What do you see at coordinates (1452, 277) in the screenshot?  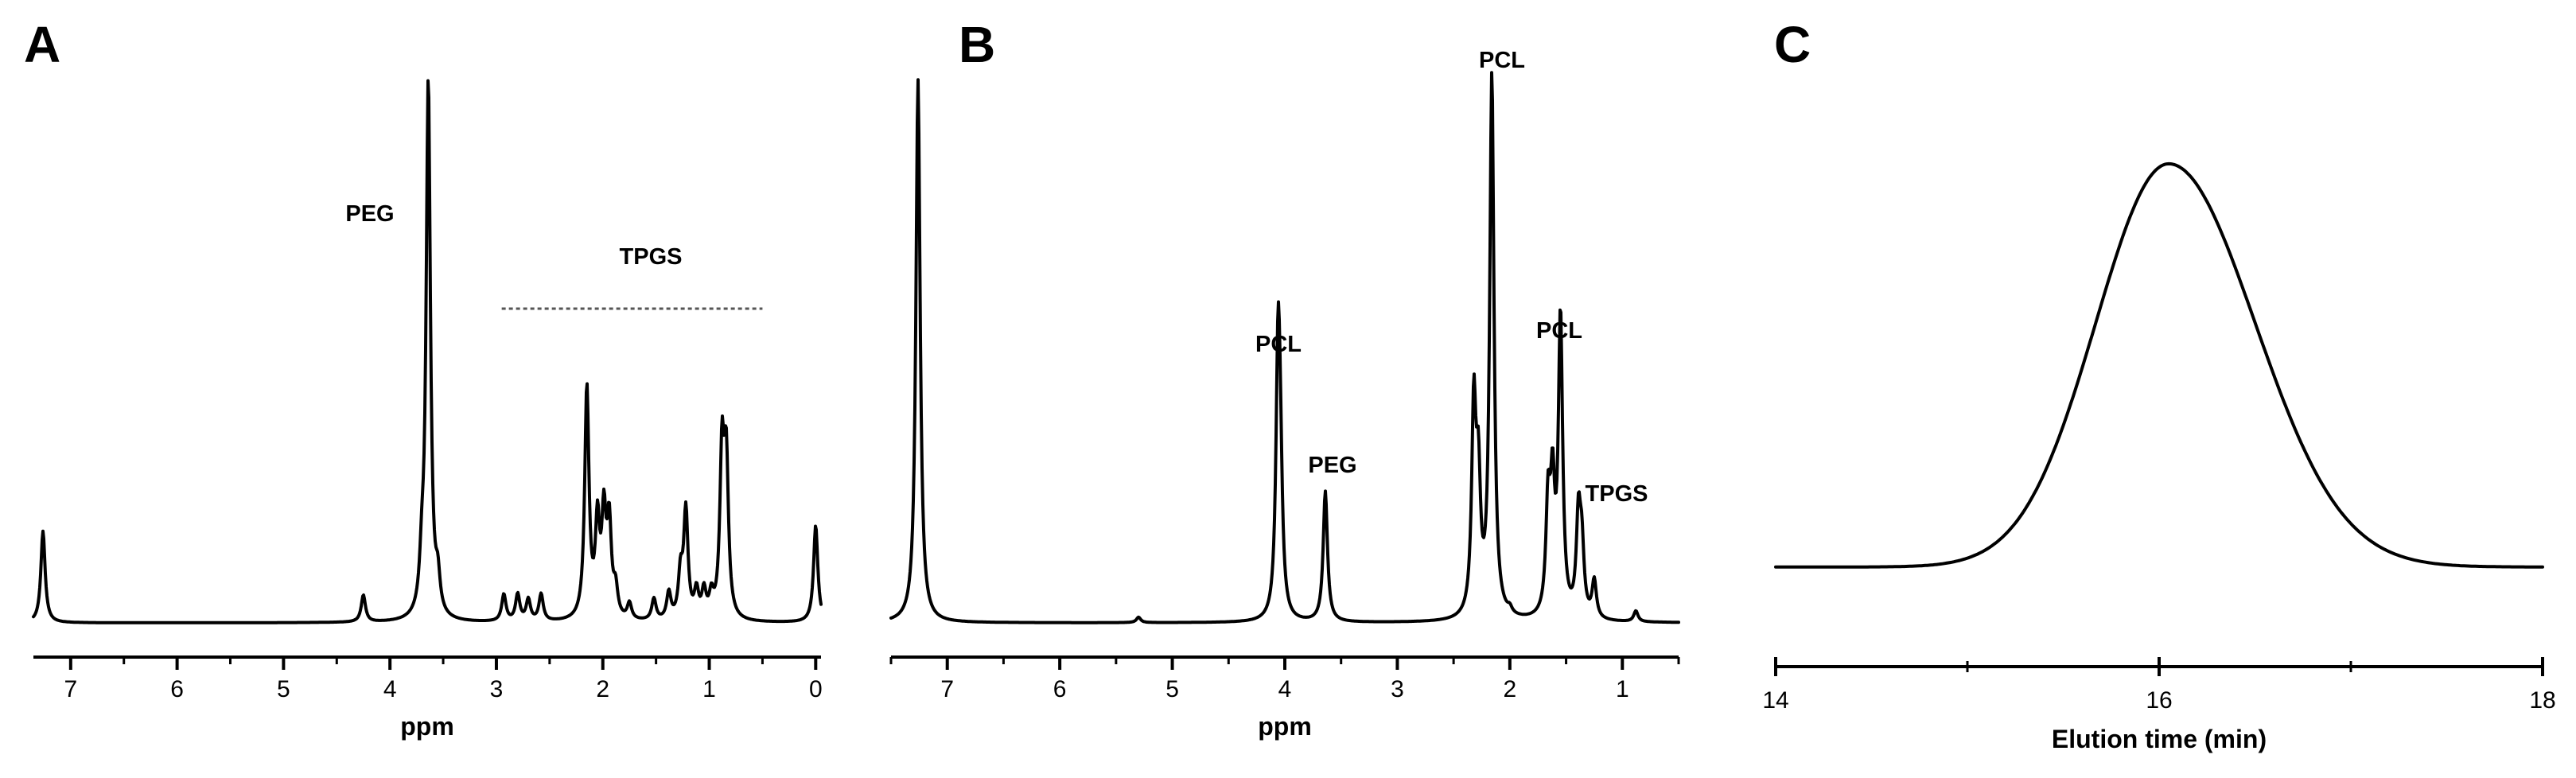 I see `annotations-b: PCL PEG PCL PCL TPGS` at bounding box center [1452, 277].